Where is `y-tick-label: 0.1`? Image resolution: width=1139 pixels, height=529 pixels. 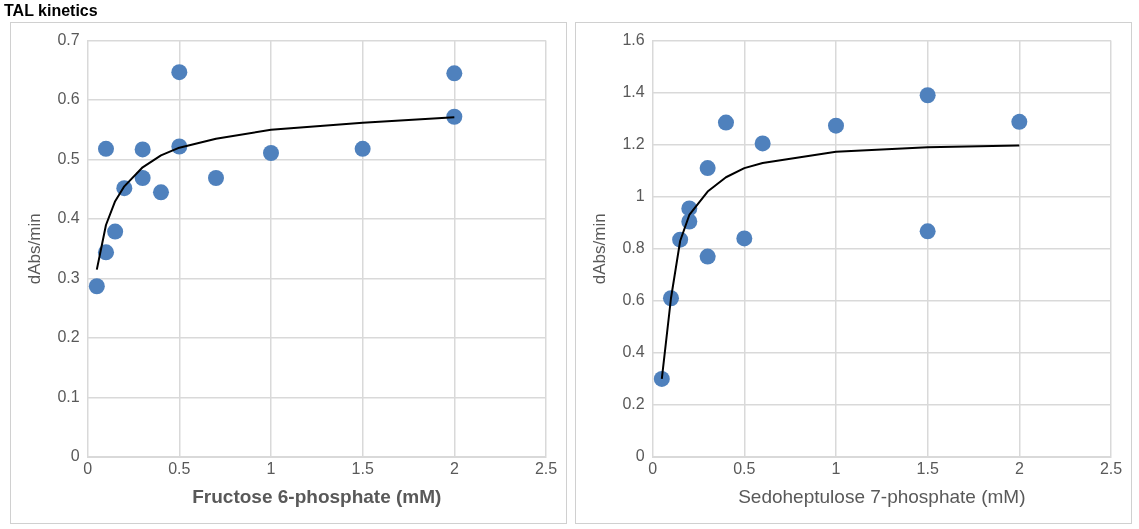 y-tick-label: 0.1 is located at coordinates (68, 396).